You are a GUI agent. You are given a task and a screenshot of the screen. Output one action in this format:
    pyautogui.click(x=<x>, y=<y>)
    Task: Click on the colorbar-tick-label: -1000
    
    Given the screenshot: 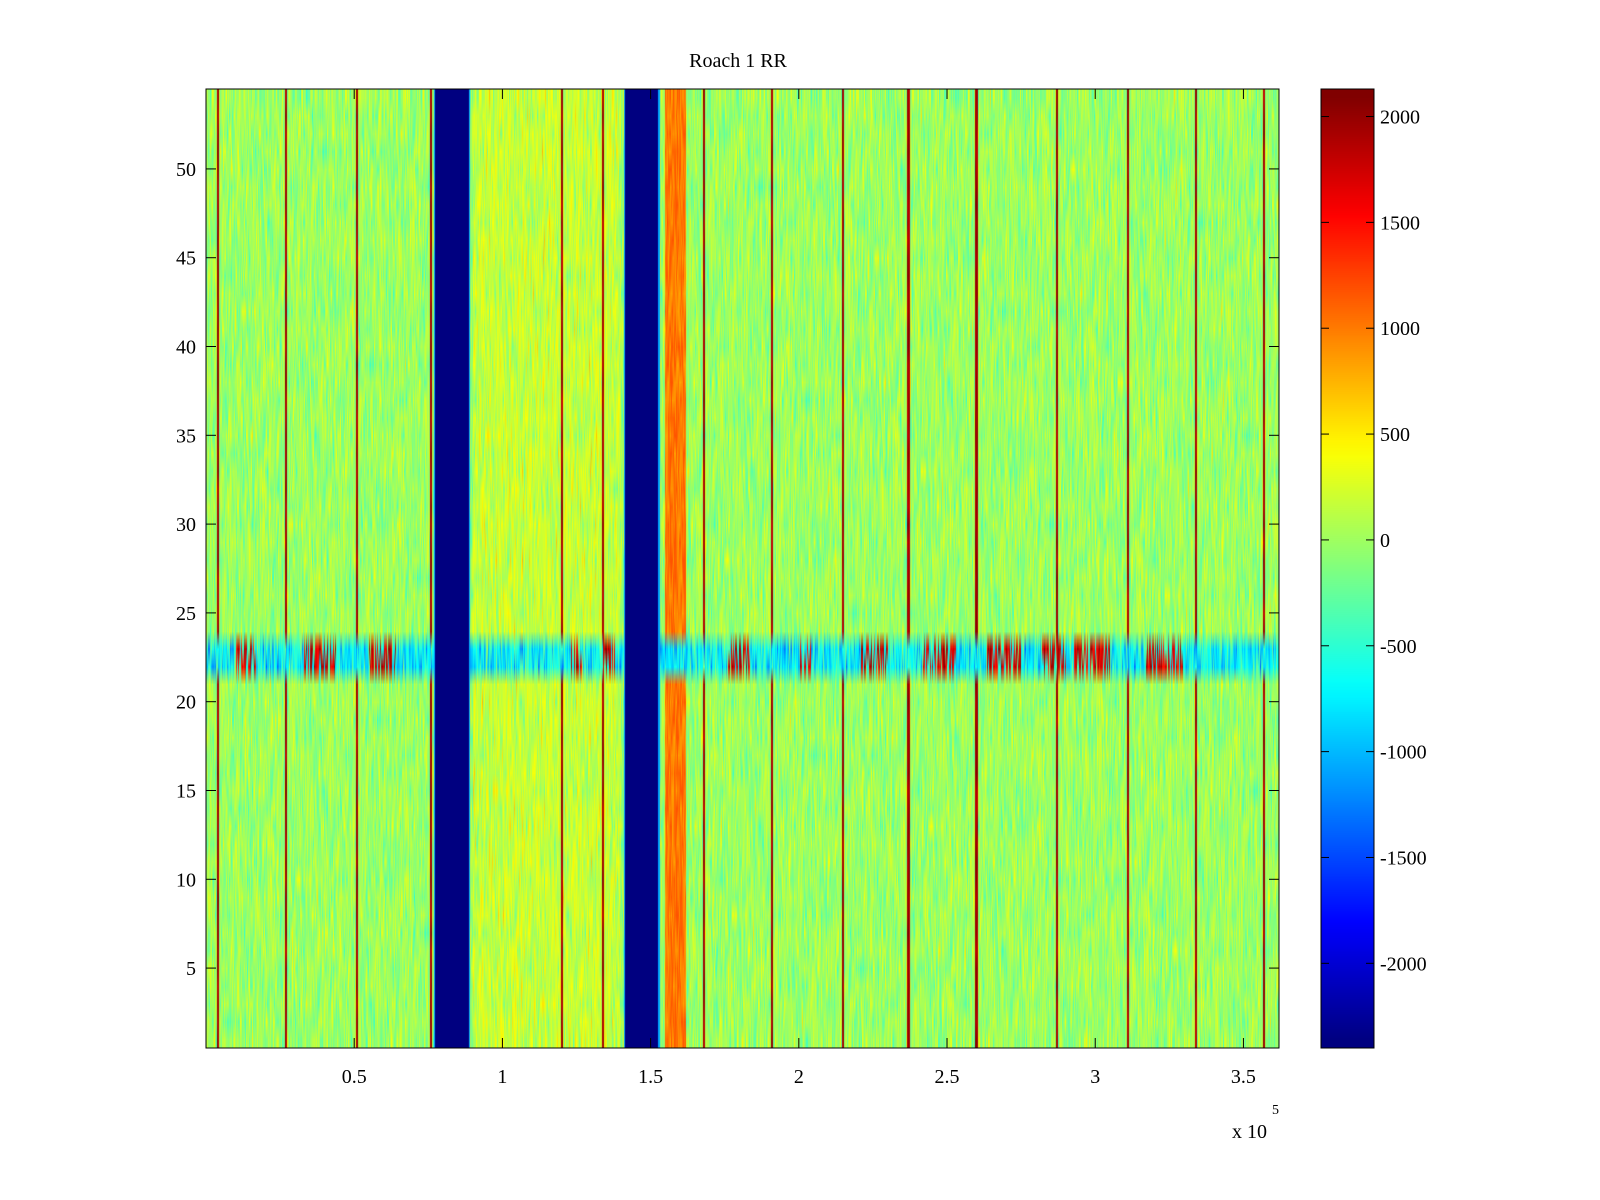 What is the action you would take?
    pyautogui.click(x=1403, y=753)
    